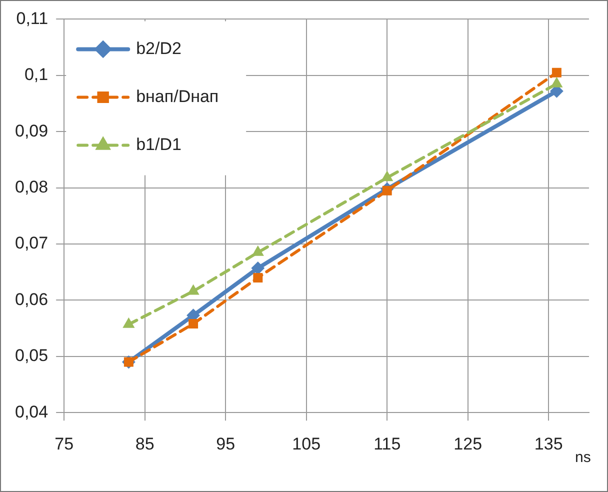 The height and width of the screenshot is (492, 608). Describe the element at coordinates (548, 444) in the screenshot. I see `x-tick-label: 135` at that location.